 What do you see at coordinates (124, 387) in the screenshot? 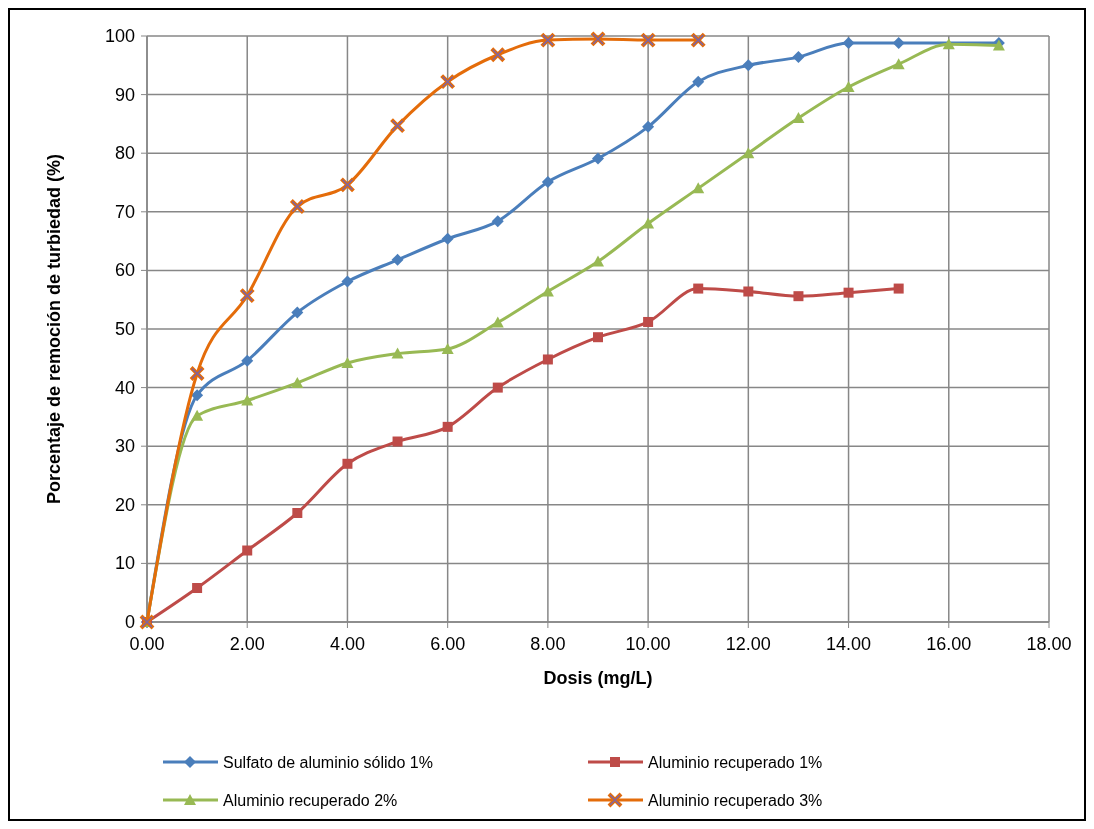
I see `y-tick-label: 40` at bounding box center [124, 387].